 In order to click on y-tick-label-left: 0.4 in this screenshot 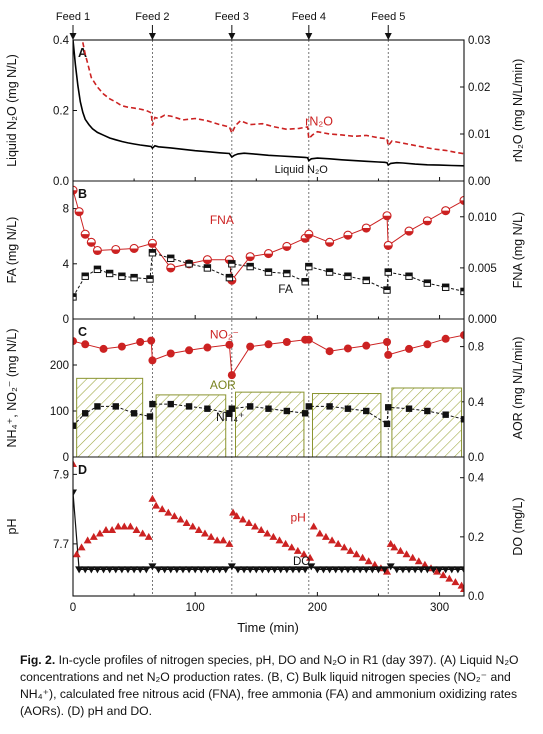, I will do `click(61, 41)`.